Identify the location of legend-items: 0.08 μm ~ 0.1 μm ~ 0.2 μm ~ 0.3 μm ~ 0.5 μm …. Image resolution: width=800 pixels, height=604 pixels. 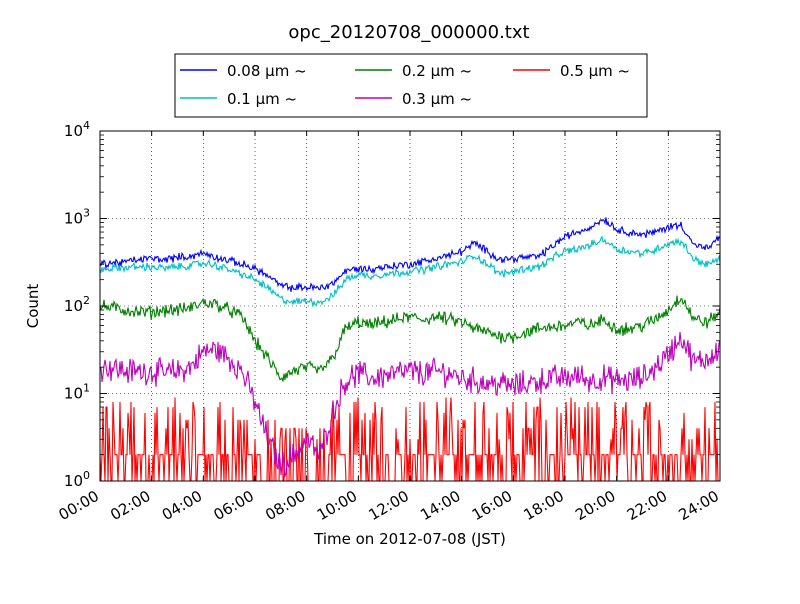
(405, 85).